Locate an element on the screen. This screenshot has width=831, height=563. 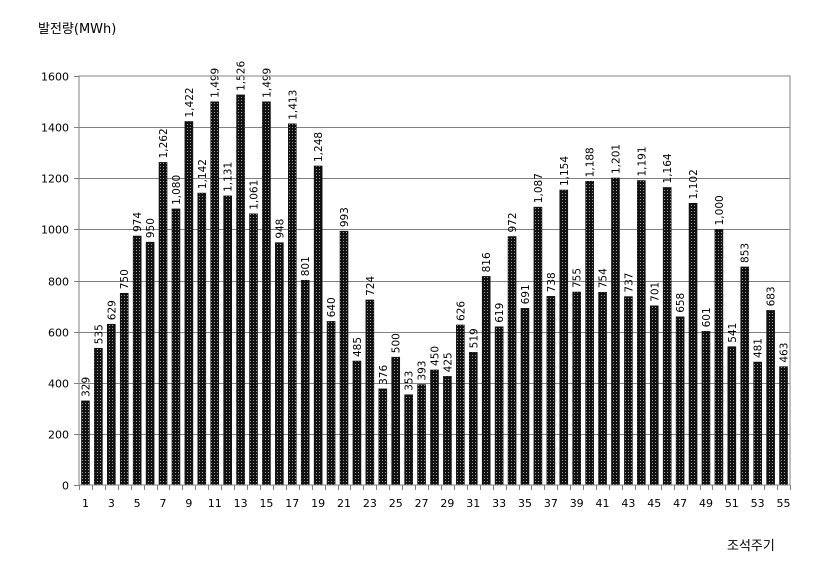
value-label: 329 is located at coordinates (86, 387).